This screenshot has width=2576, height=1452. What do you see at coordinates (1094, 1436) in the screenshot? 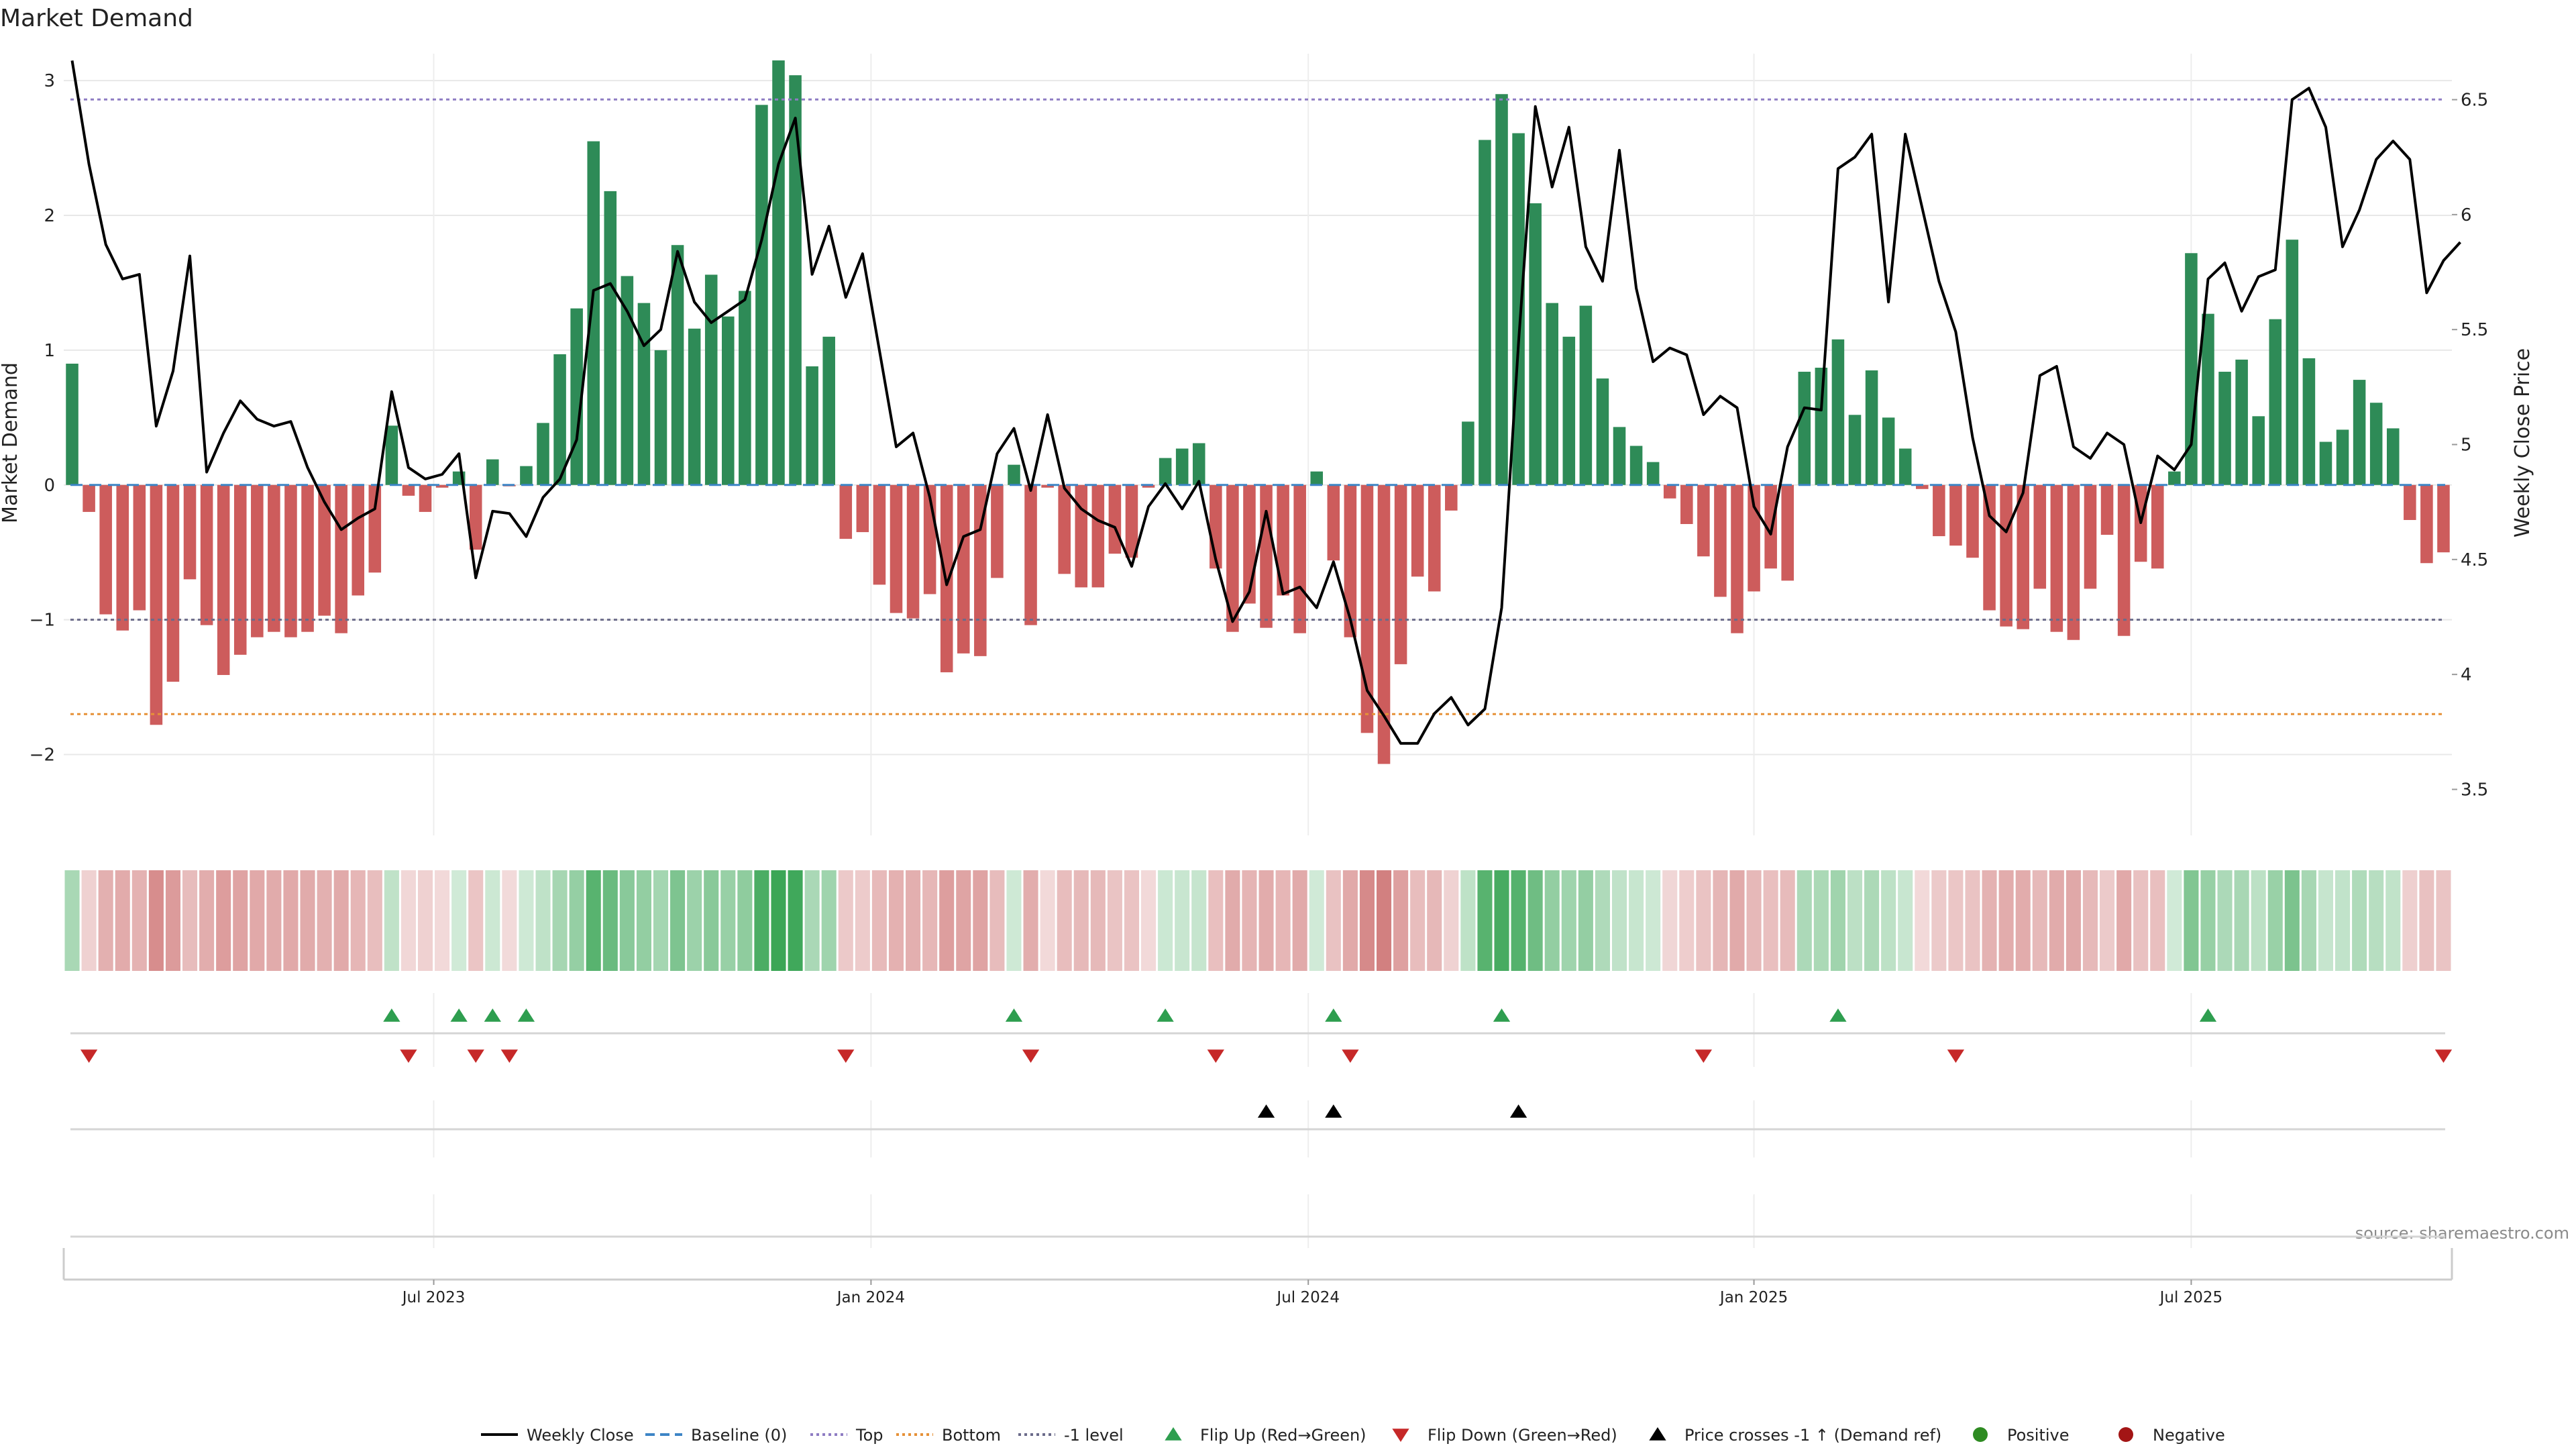
I see `legend-label: -1 level` at bounding box center [1094, 1436].